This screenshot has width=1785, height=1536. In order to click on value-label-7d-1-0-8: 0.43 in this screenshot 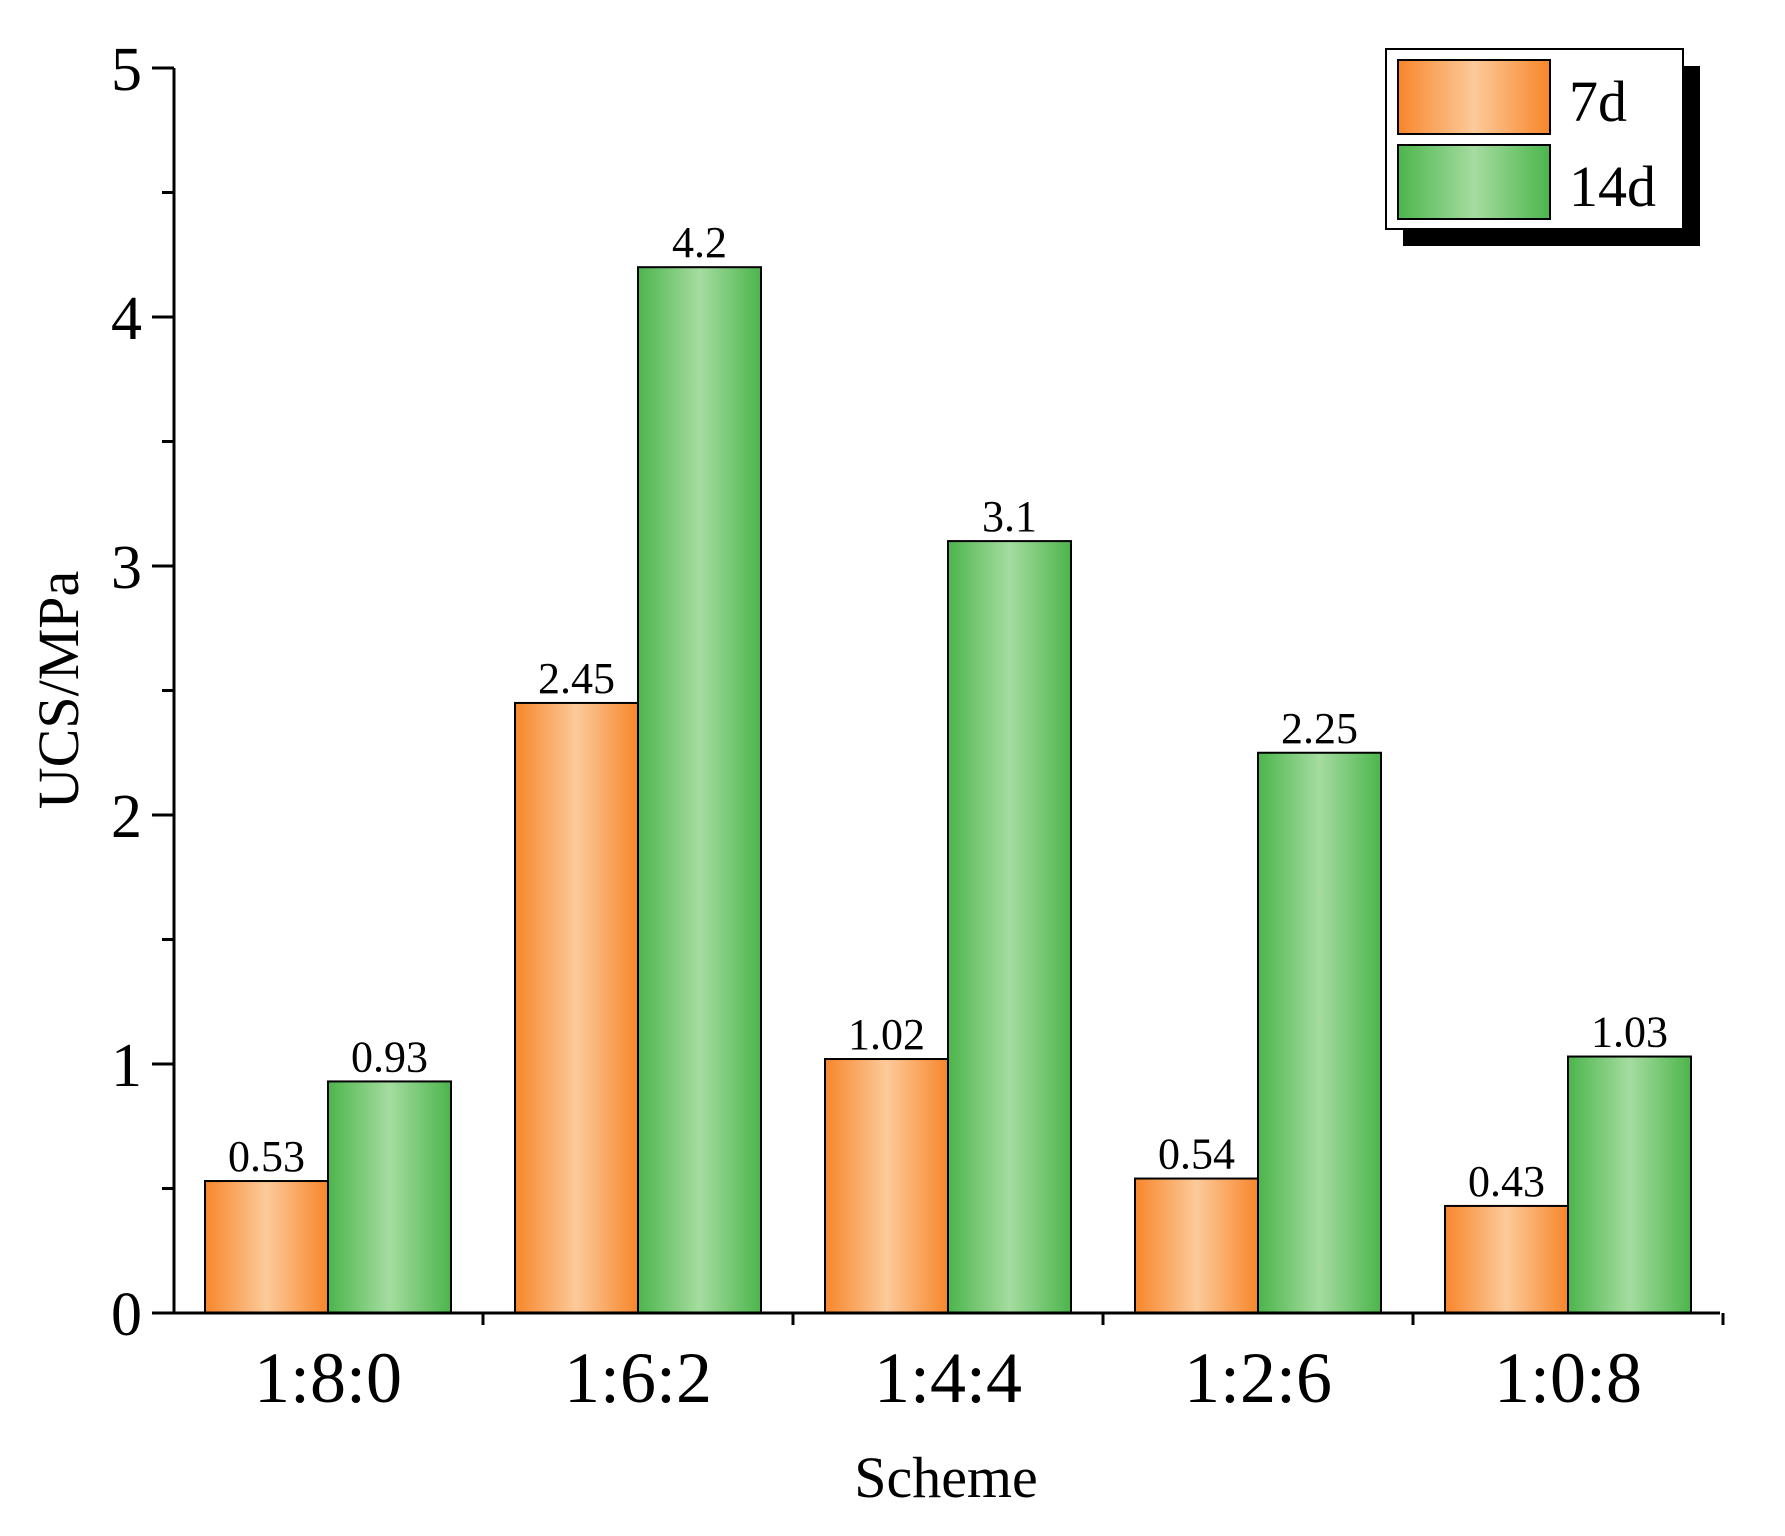, I will do `click(1506, 1181)`.